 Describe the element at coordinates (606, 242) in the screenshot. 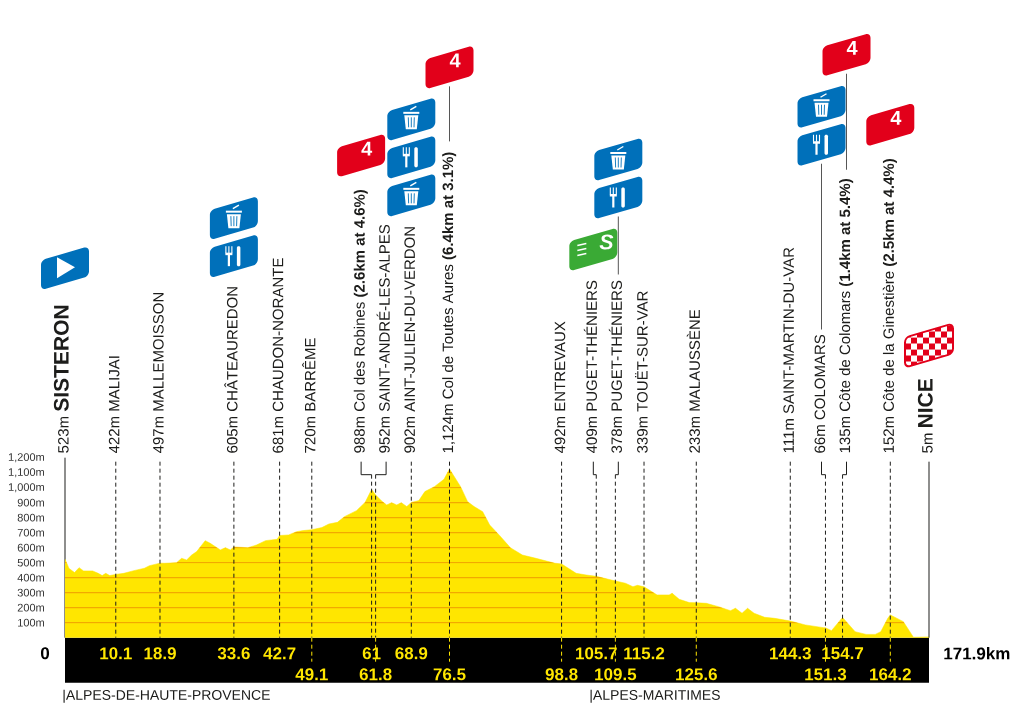

I see `text: S` at that location.